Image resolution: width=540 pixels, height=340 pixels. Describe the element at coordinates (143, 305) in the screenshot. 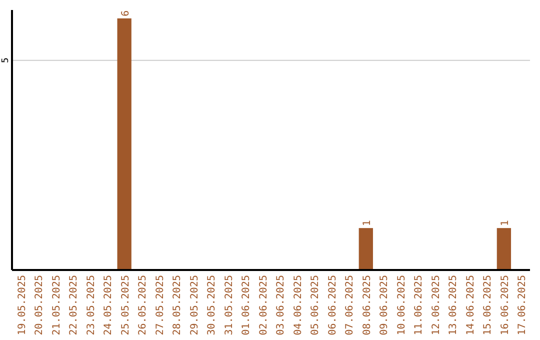

I see `x-tick-label: 26.05.2025` at that location.